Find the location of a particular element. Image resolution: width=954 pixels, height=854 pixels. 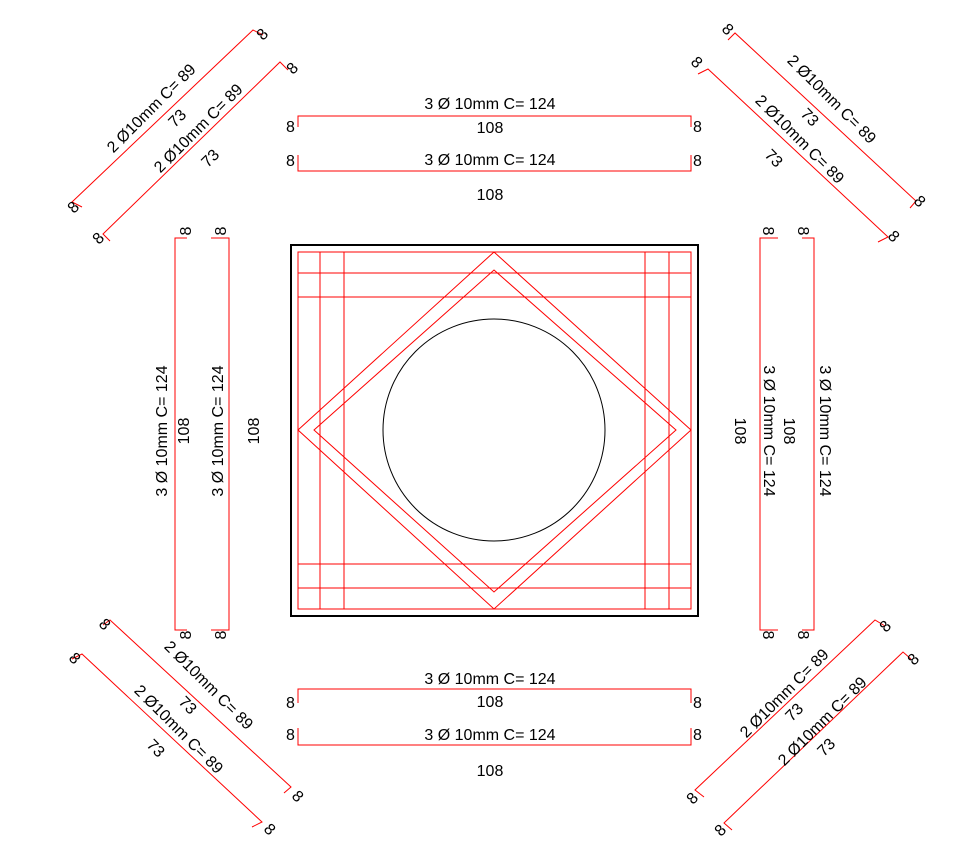

bar-diagonal-top-left-2: 2 Ø10mm C= 89 73 8 8 is located at coordinates (196, 154).